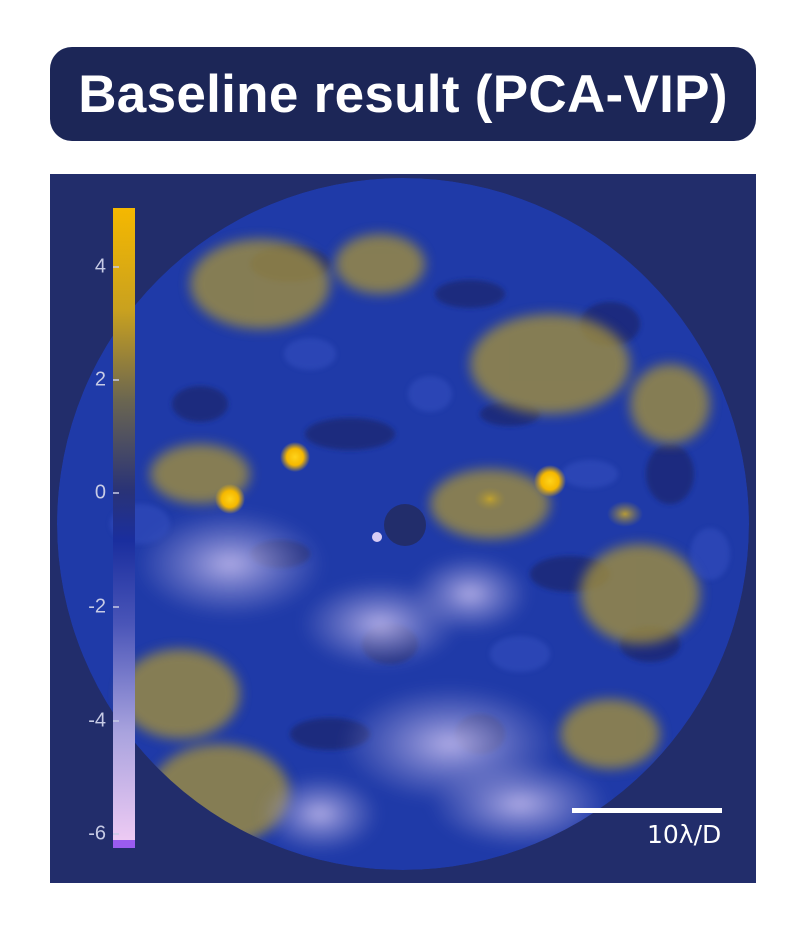 Image resolution: width=810 pixels, height=930 pixels. Describe the element at coordinates (97, 720) in the screenshot. I see `colorbar-tick-label: -4` at that location.